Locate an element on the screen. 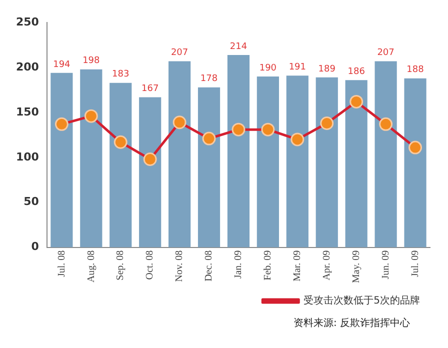 The image size is (448, 348). y-tick-label: 150 is located at coordinates (28, 111).